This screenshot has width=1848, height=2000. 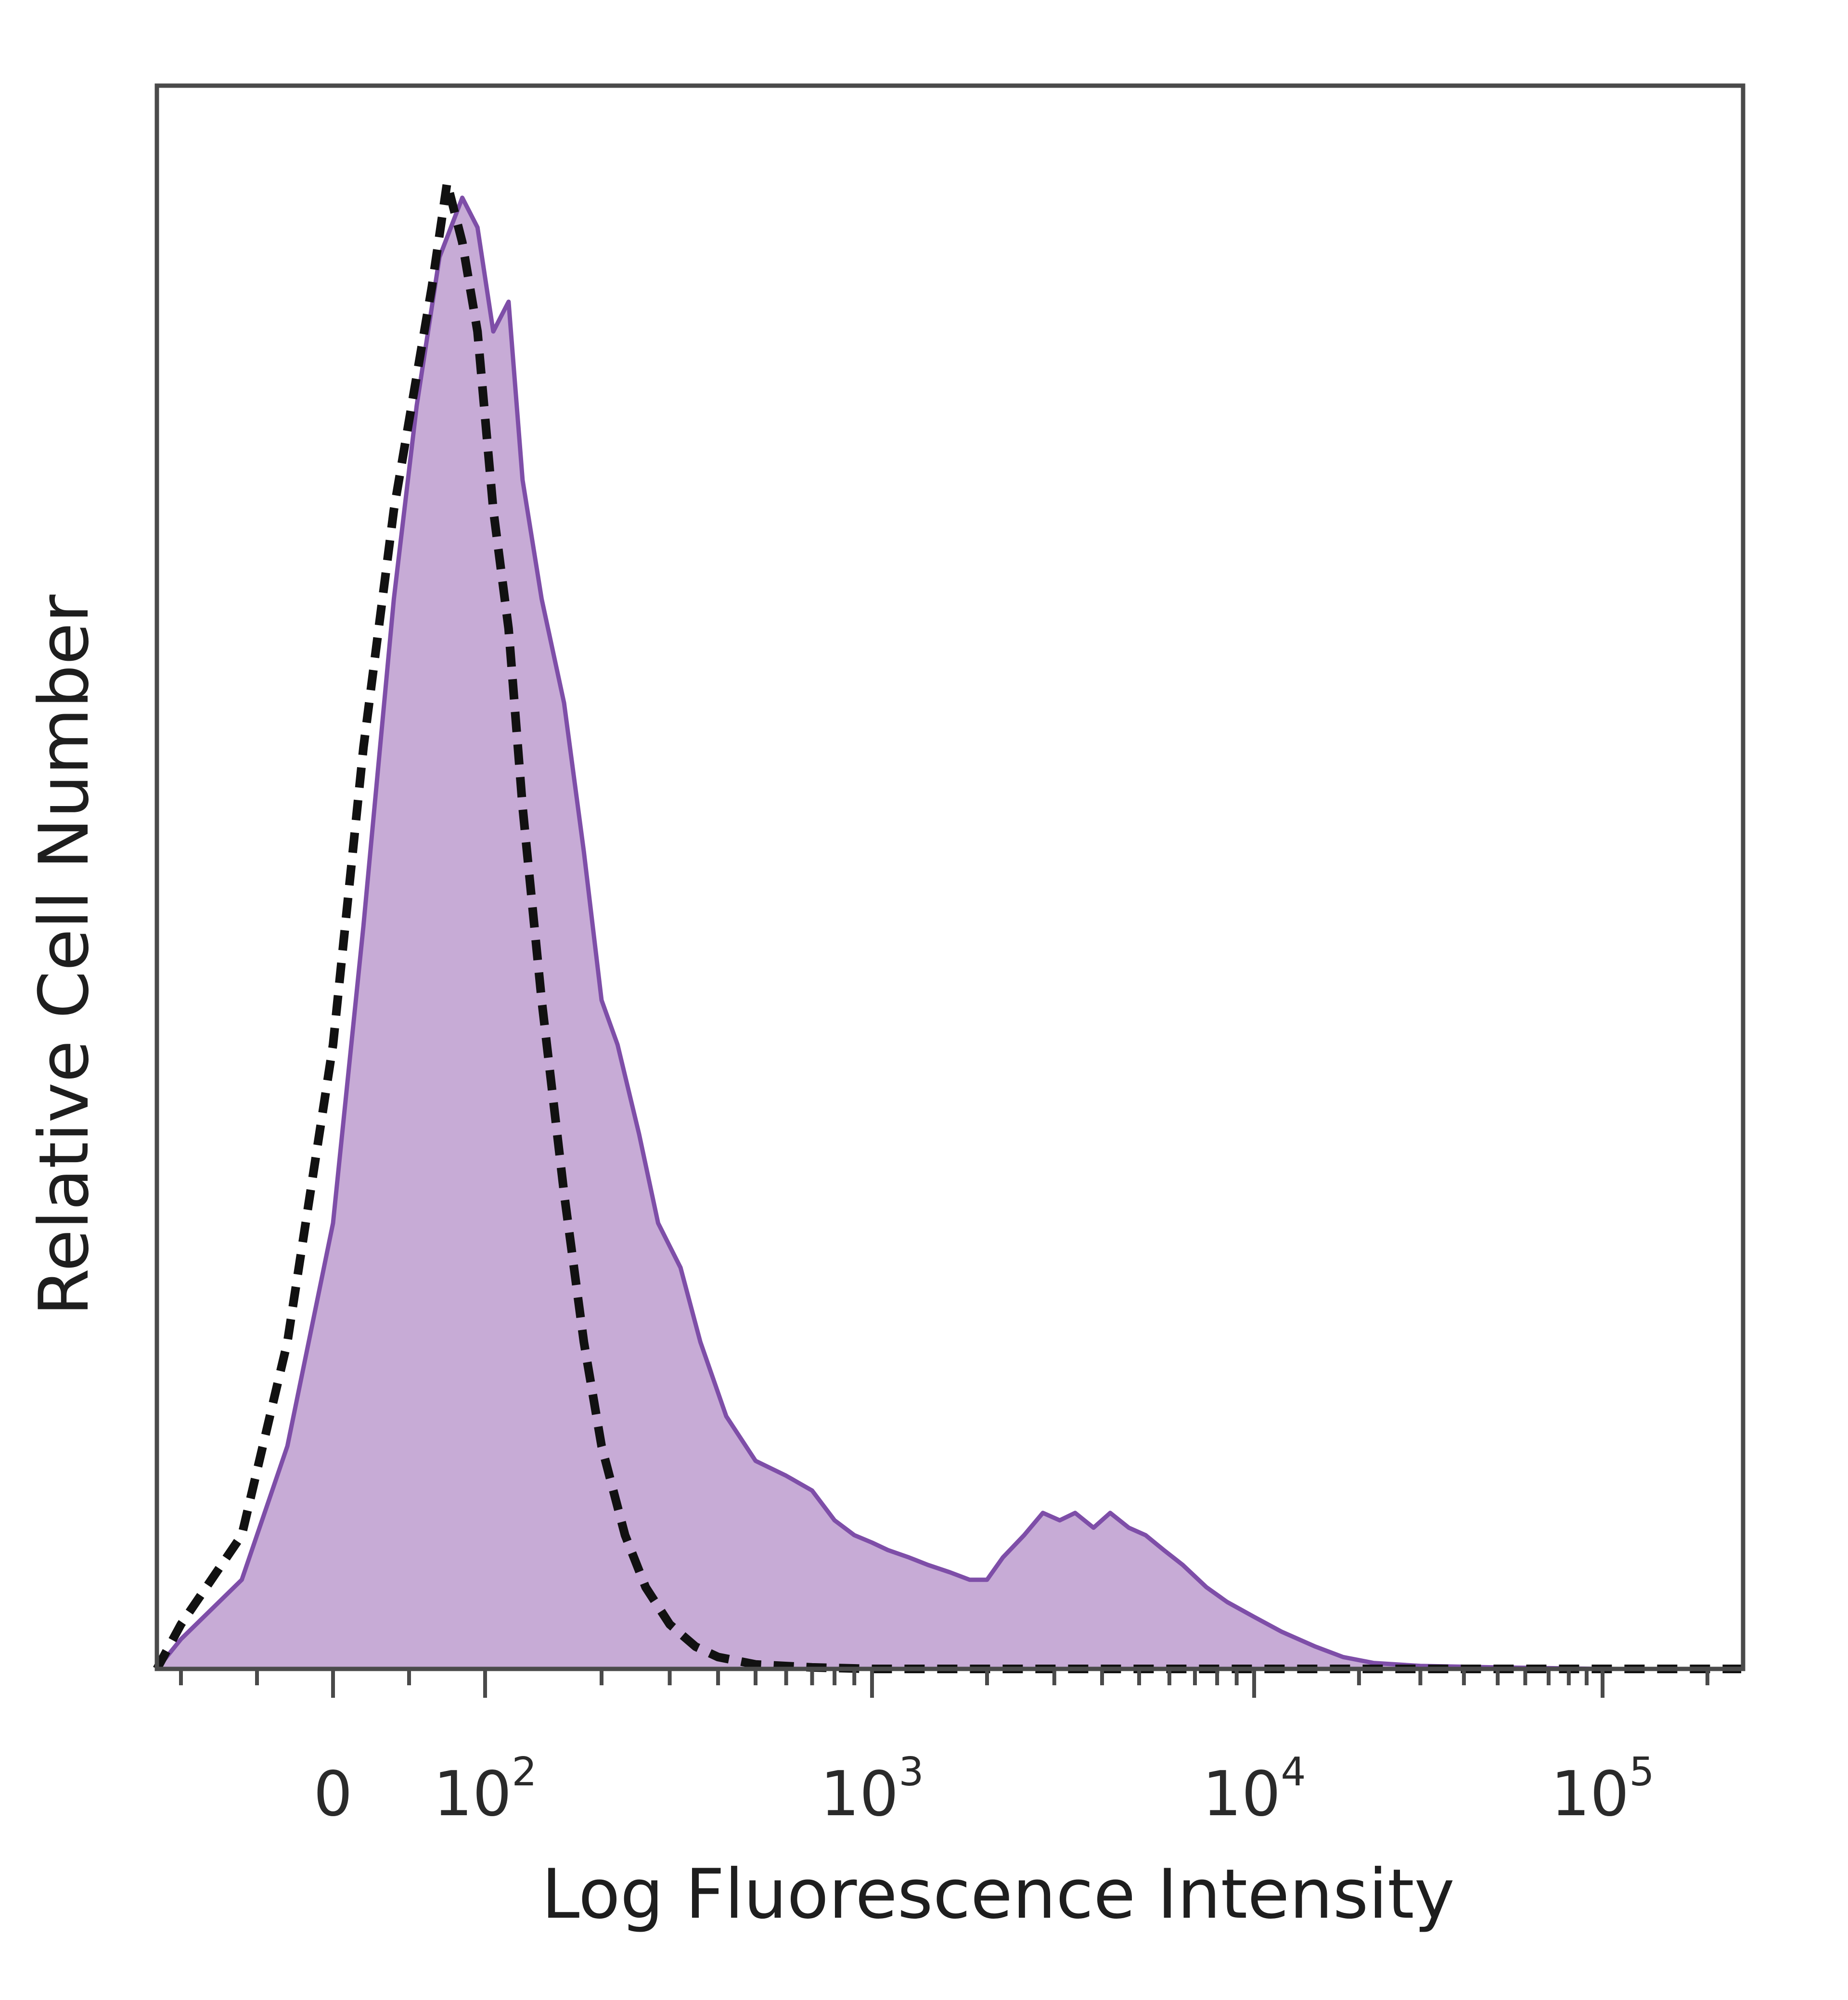 What do you see at coordinates (64, 955) in the screenshot?
I see `y-axis-label: Relative Cell Number` at bounding box center [64, 955].